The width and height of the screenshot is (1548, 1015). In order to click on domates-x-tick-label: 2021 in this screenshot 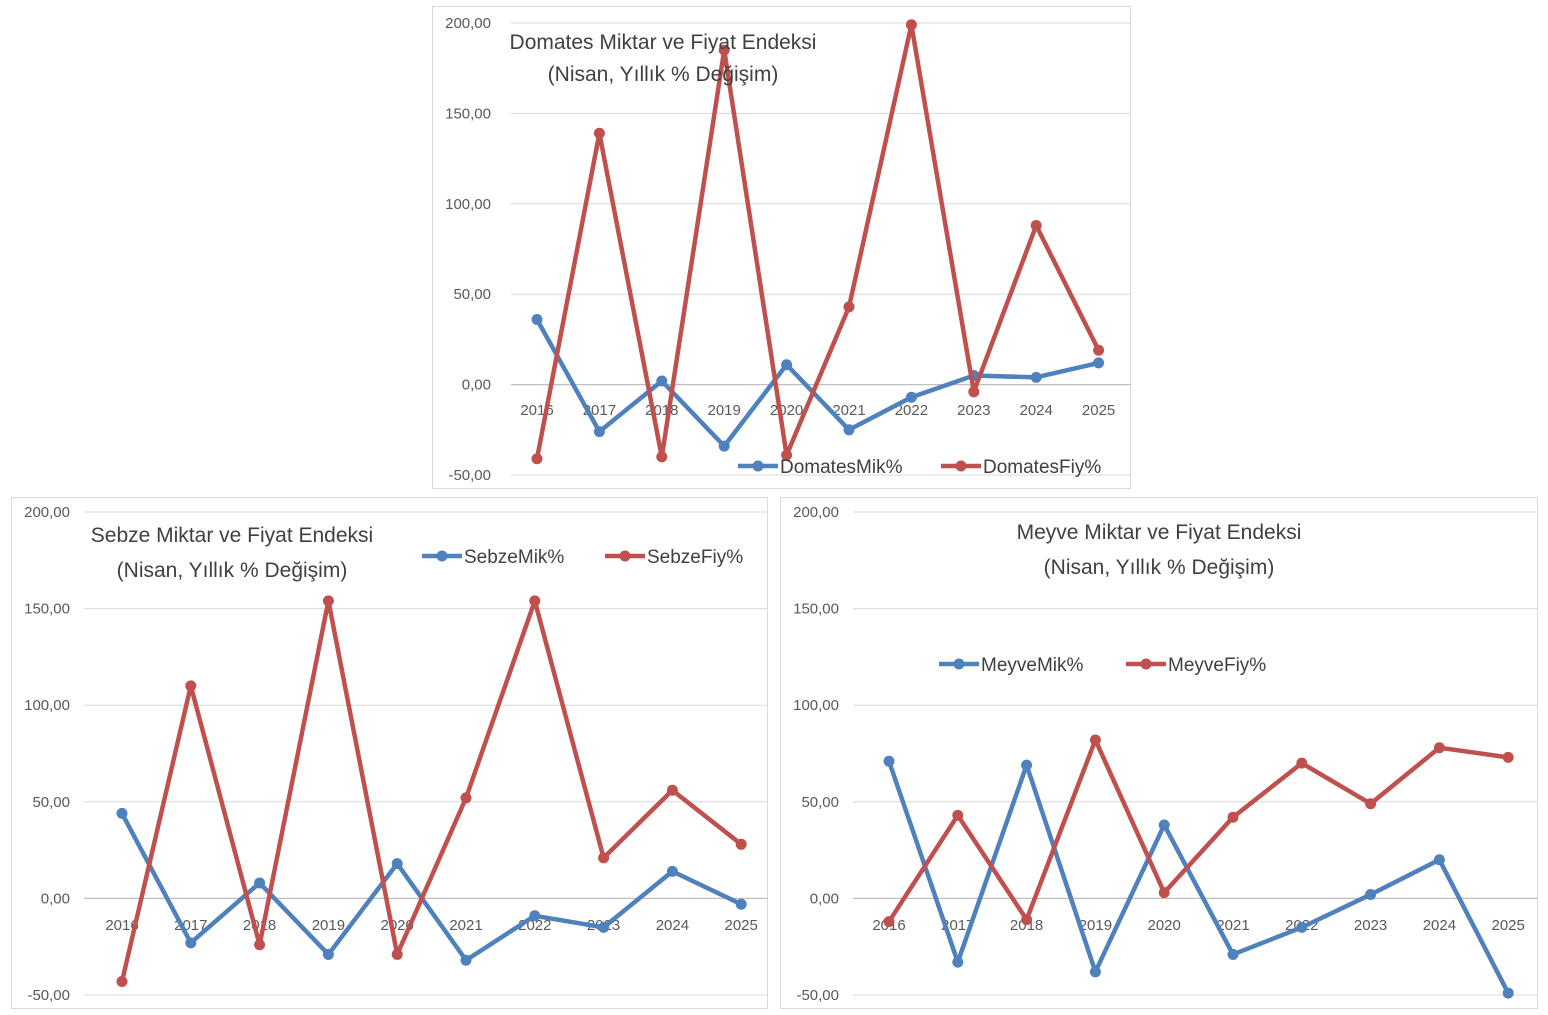, I will do `click(848, 410)`.